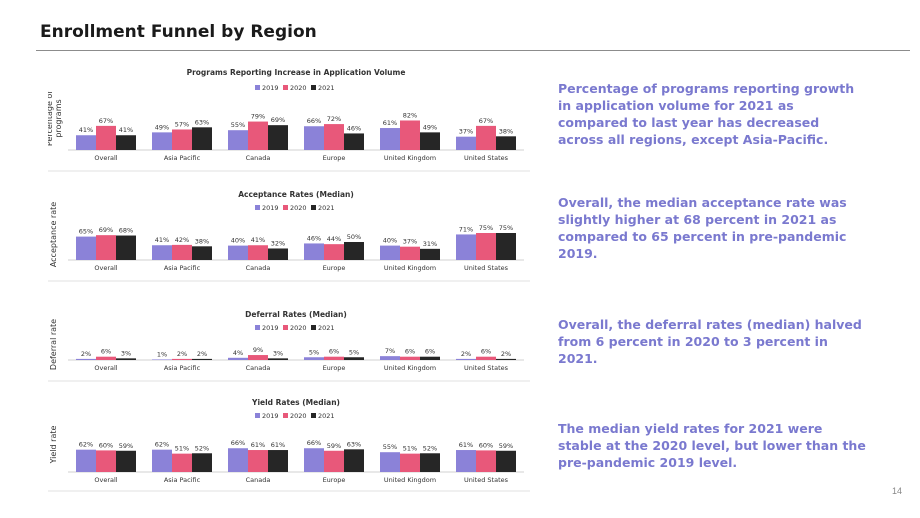  What do you see at coordinates (466, 229) in the screenshot?
I see `data-label: 71%` at bounding box center [466, 229].